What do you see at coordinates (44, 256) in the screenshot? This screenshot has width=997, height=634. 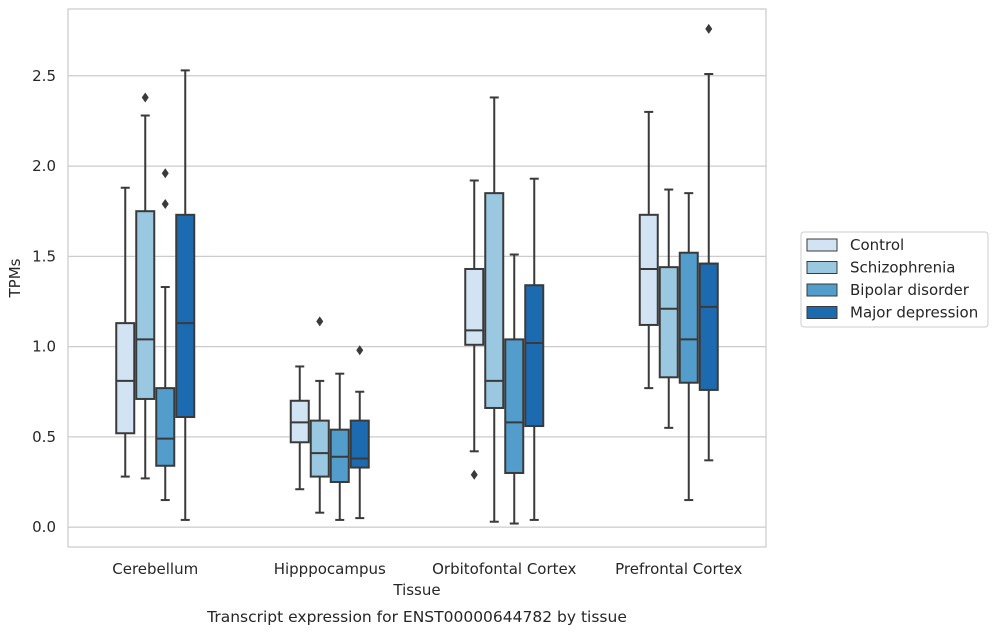 I see `y-tick-label: 1.5` at bounding box center [44, 256].